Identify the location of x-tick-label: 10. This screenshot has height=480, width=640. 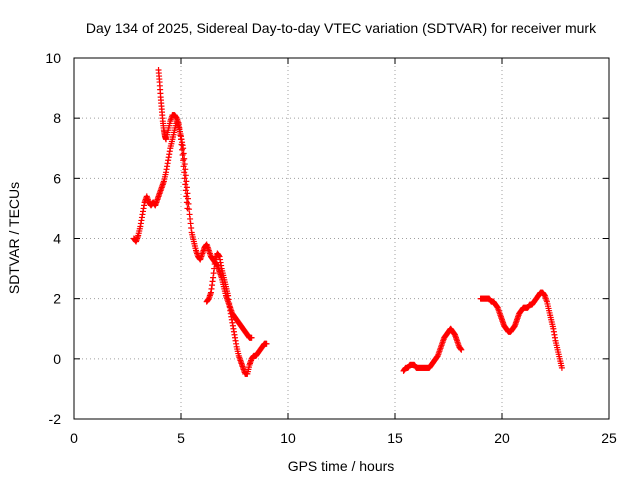
(288, 438).